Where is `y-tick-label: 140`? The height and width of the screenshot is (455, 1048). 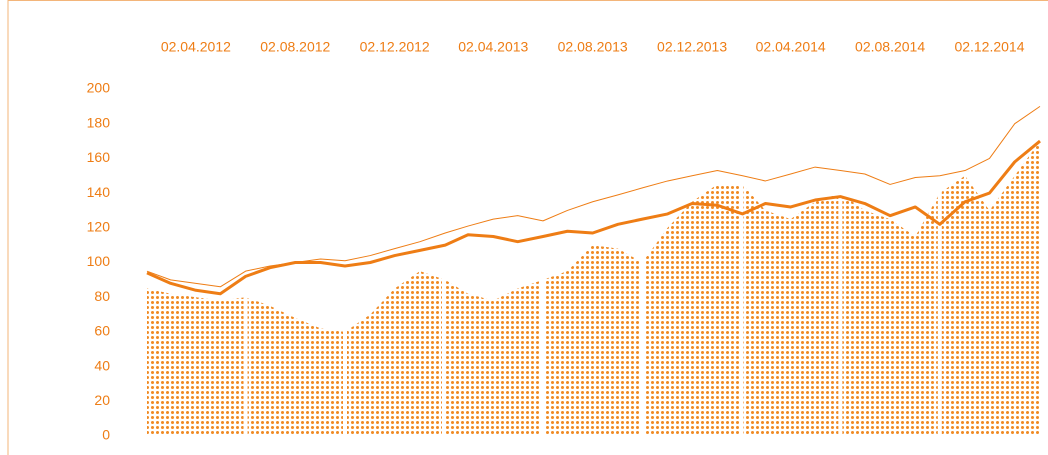 y-tick-label: 140 is located at coordinates (99, 192).